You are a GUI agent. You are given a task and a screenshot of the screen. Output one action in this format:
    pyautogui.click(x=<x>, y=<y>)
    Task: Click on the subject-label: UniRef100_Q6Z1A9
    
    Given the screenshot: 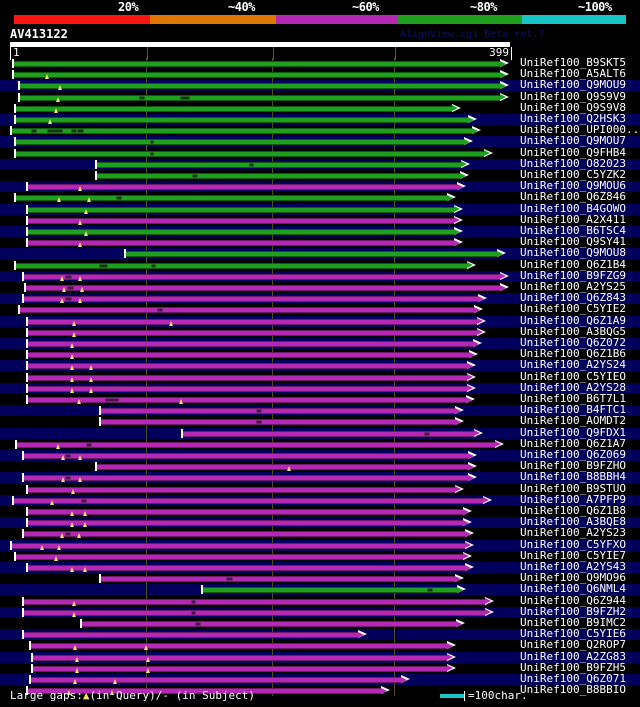 What is the action you would take?
    pyautogui.click(x=573, y=320)
    